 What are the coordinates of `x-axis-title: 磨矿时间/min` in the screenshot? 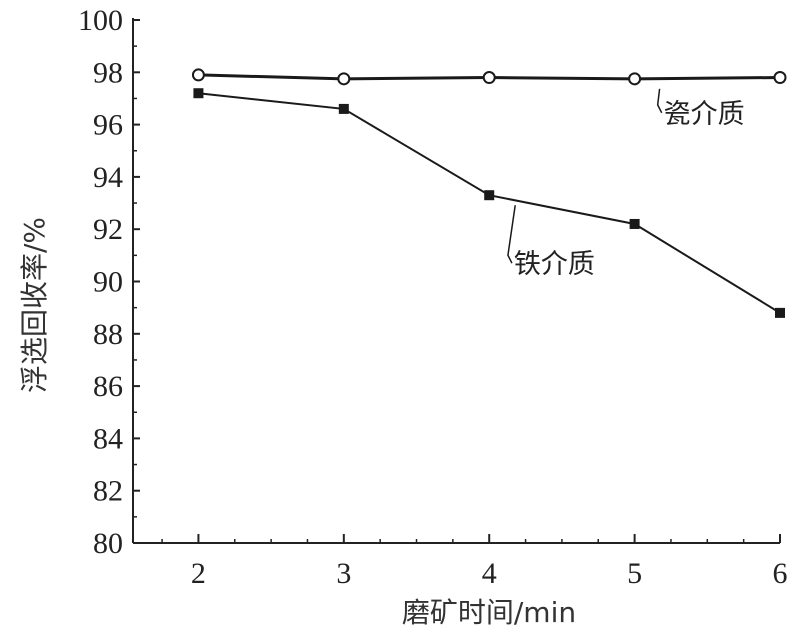 It's located at (489, 612).